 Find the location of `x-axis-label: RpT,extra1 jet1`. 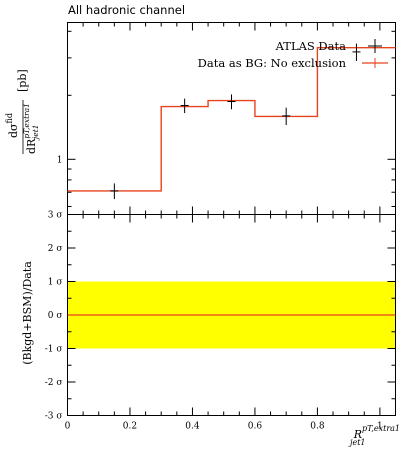

x-axis-label: RpT,extra1 jet1 is located at coordinates (374, 435).